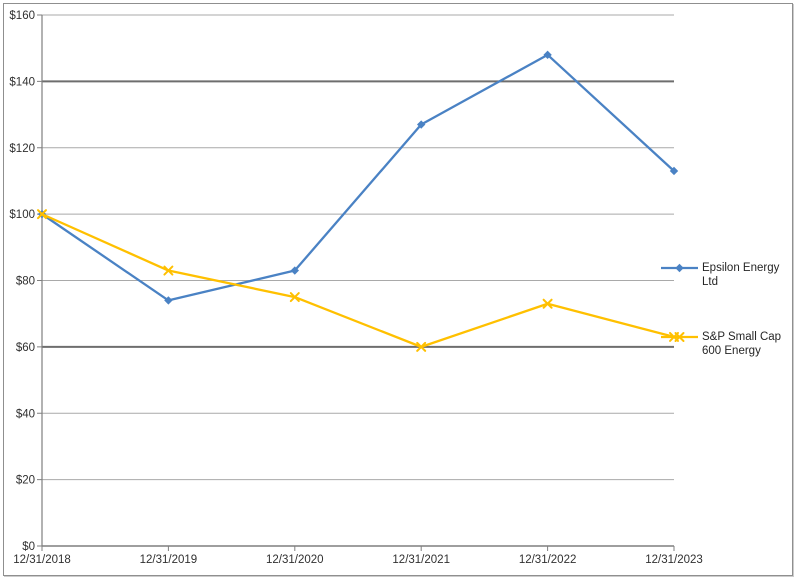 Image resolution: width=800 pixels, height=582 pixels. What do you see at coordinates (741, 275) in the screenshot?
I see `legend-label-epsilon-energy: Epsilon Energy Ltd` at bounding box center [741, 275].